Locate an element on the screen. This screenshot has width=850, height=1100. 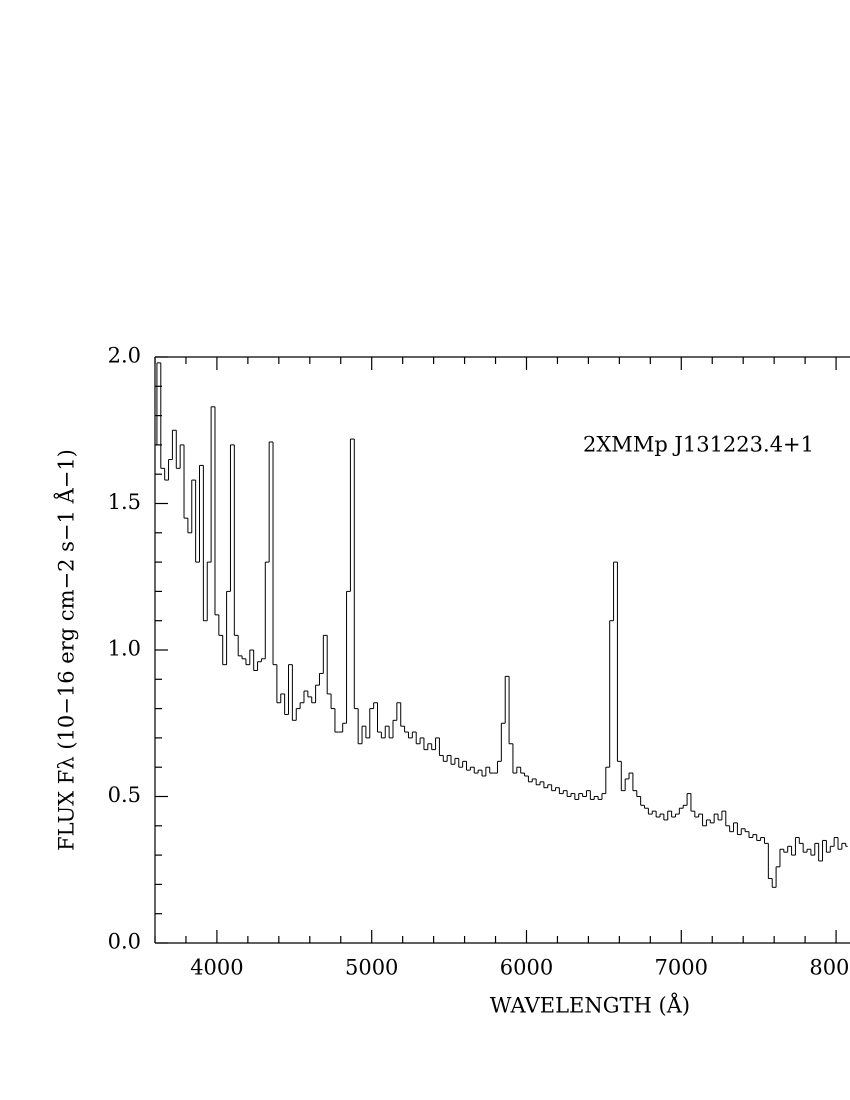
x-tick-label: 4000 is located at coordinates (216, 968).